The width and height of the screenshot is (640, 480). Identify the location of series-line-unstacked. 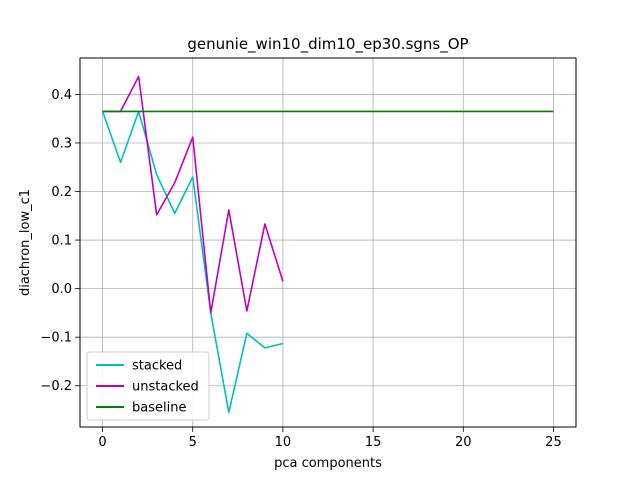
(193, 194).